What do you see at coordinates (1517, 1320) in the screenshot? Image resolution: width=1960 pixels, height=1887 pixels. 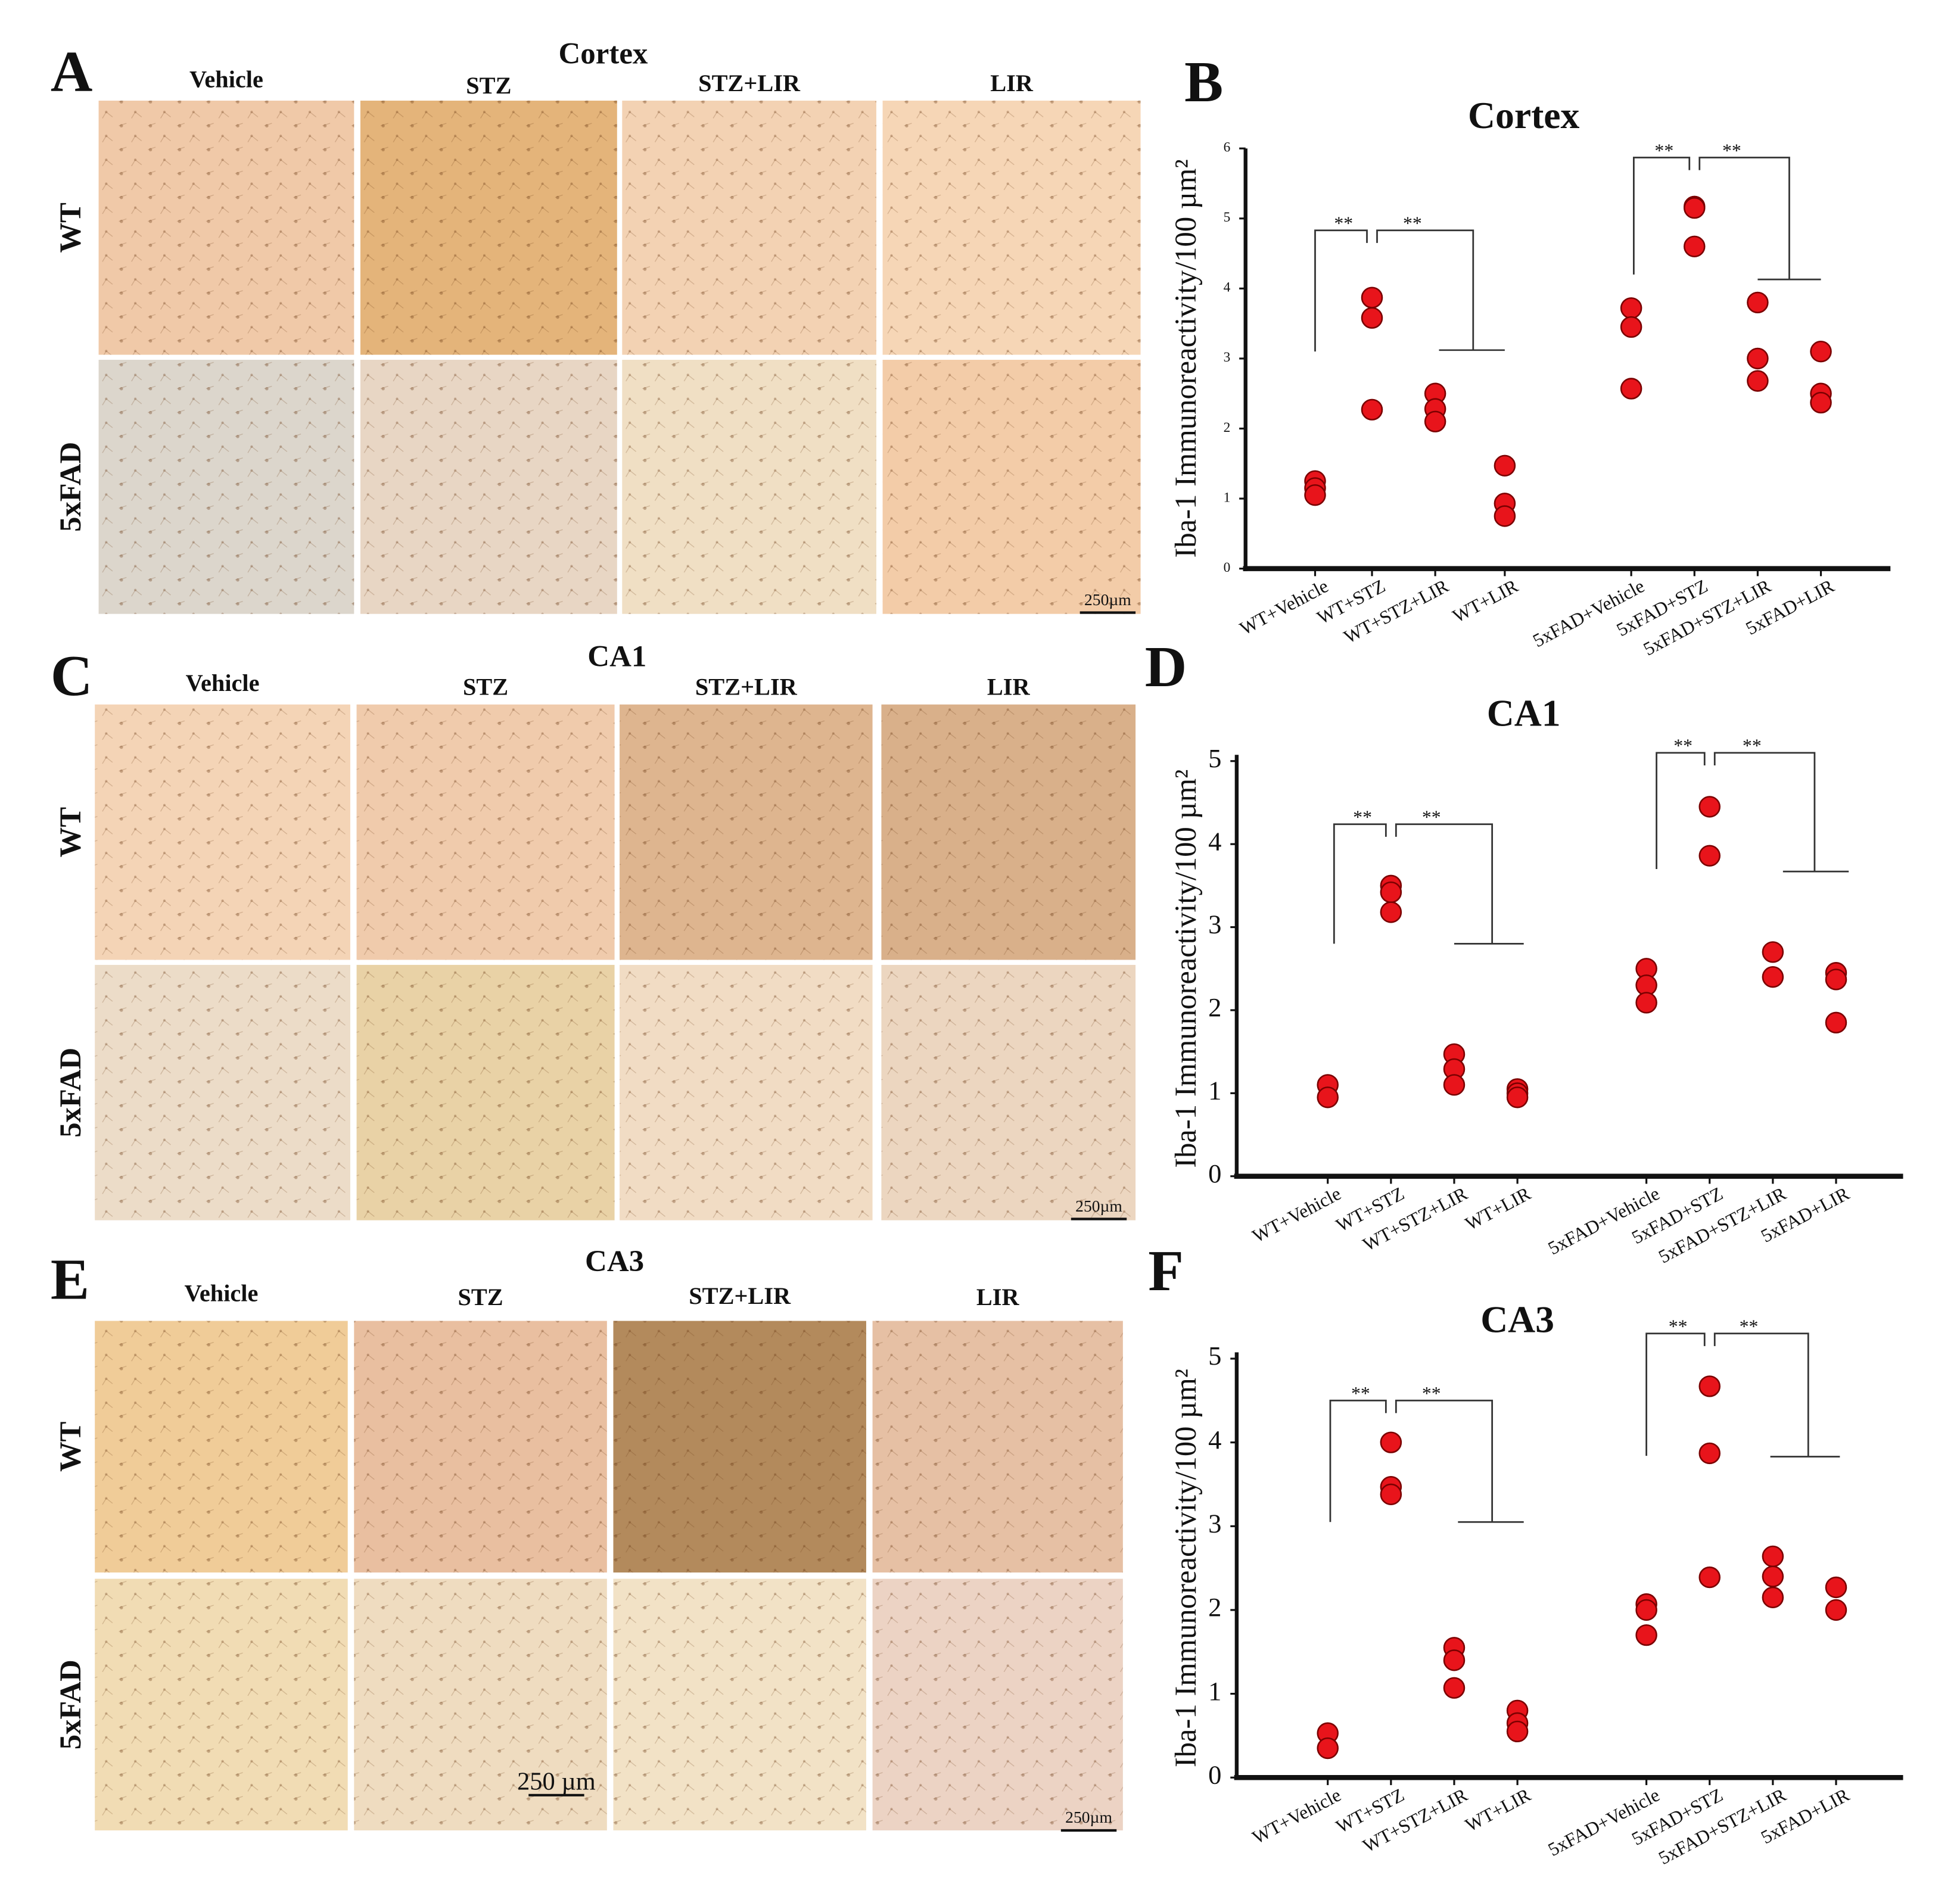 I see `chart-title: CA3` at bounding box center [1517, 1320].